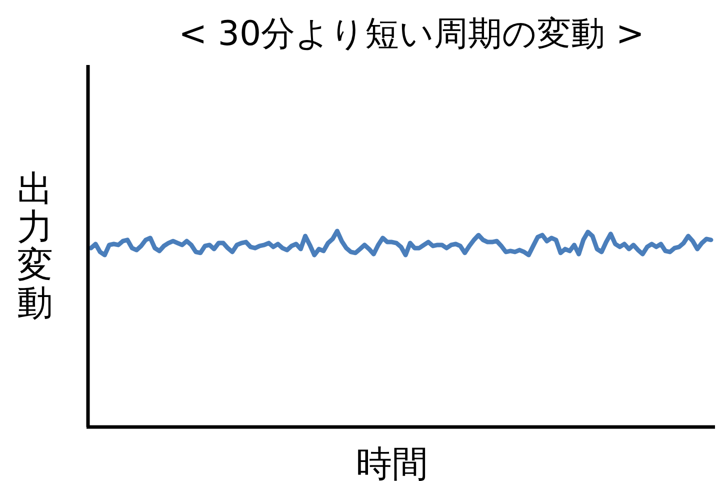  Describe the element at coordinates (411, 34) in the screenshot. I see `chart-title: < 30分より短い周期の変動 >` at that location.